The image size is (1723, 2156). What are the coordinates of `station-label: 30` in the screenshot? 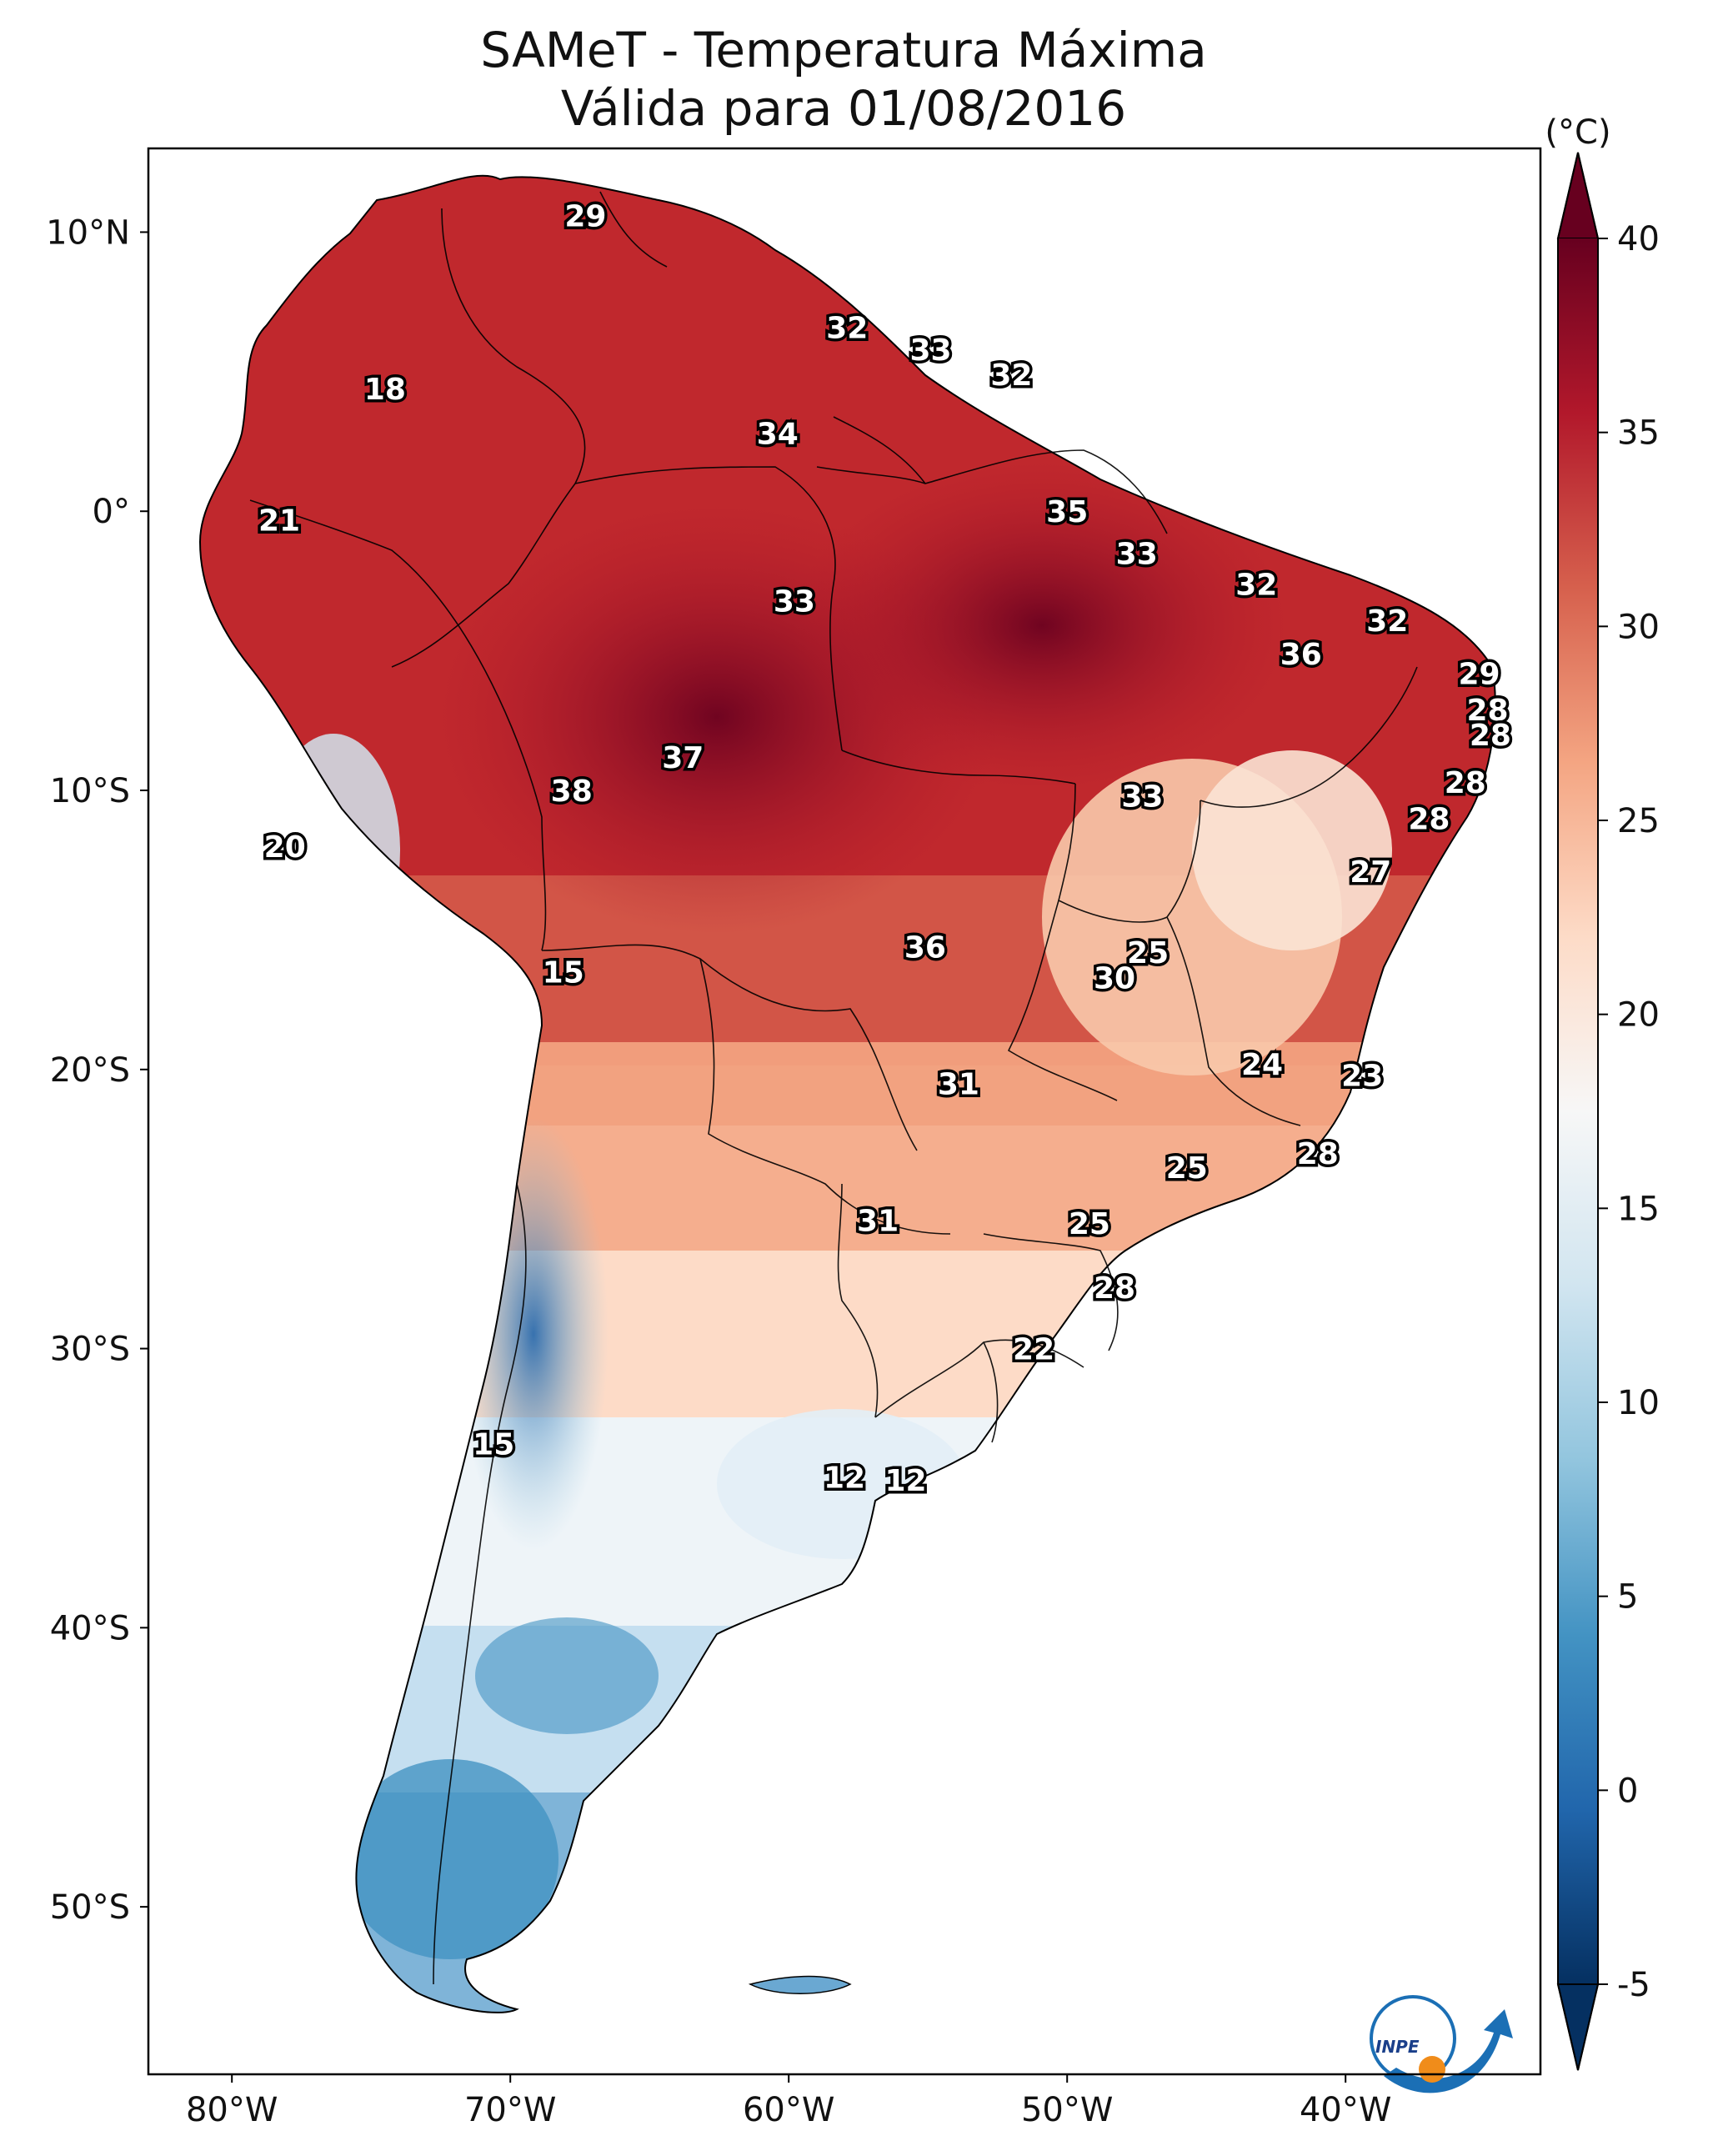 It's located at (1114, 978).